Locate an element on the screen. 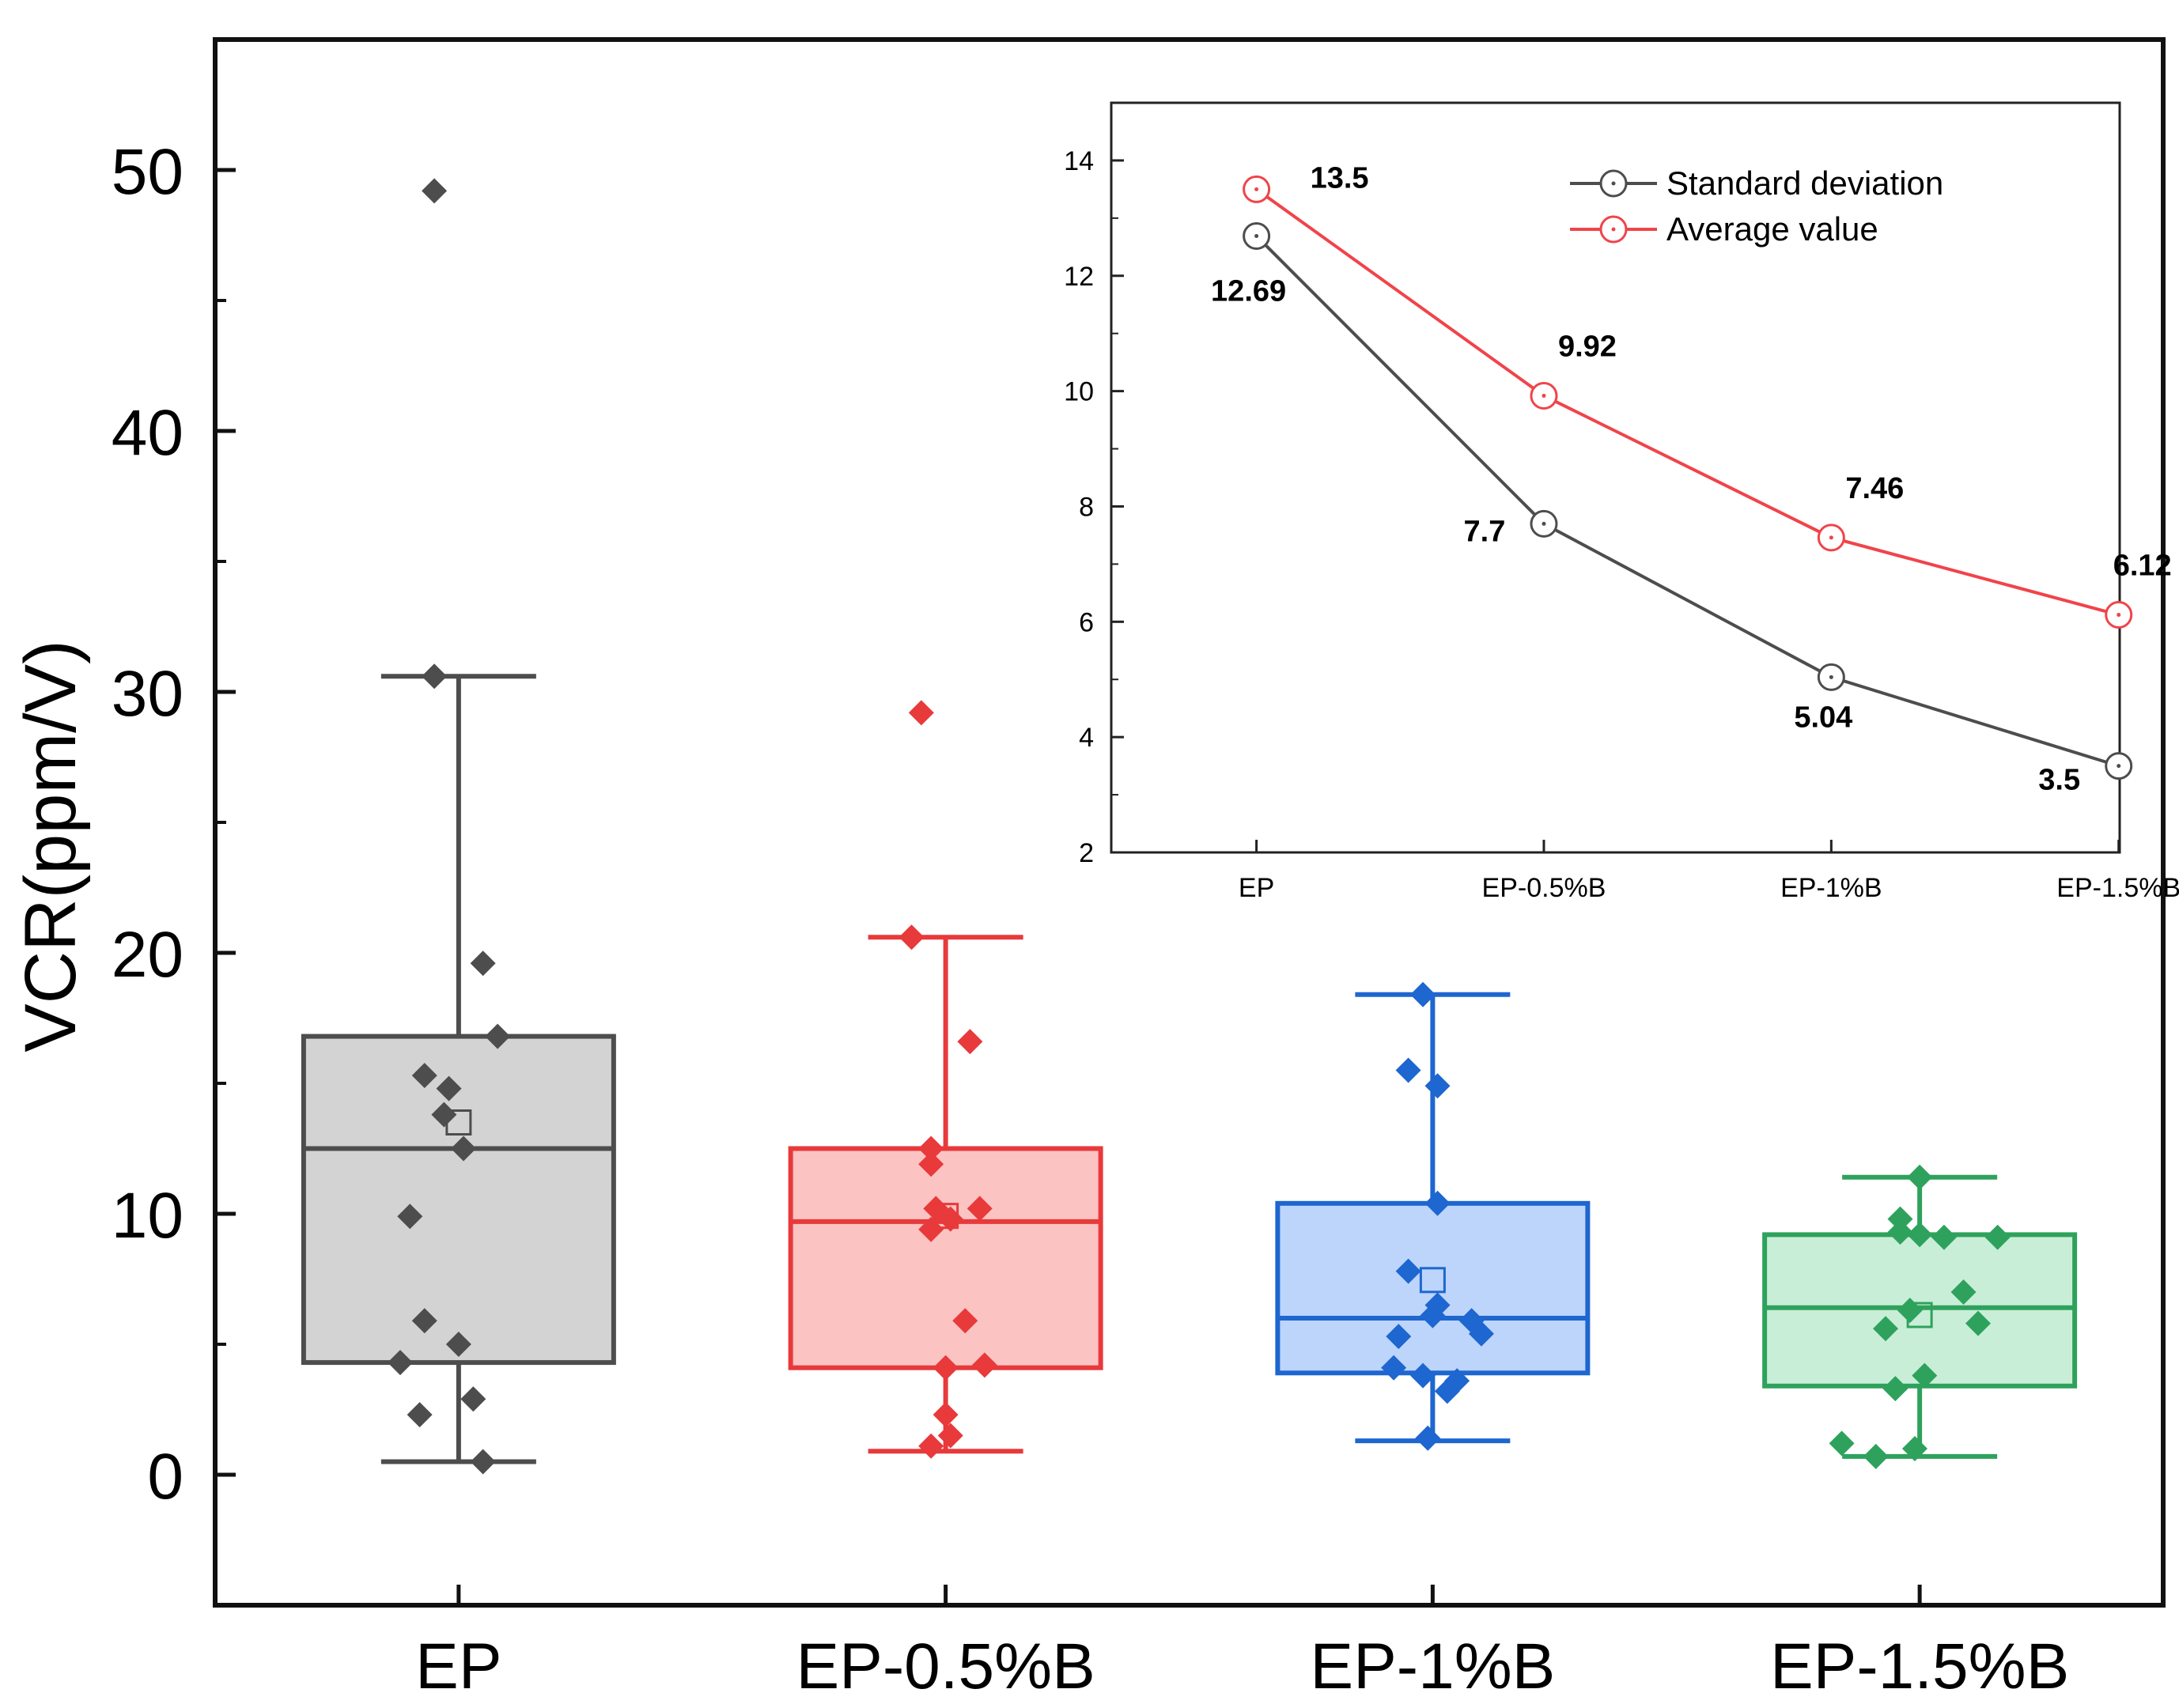 This screenshot has height=1708, width=2179. inset-y-tick-label: 8 is located at coordinates (1086, 507).